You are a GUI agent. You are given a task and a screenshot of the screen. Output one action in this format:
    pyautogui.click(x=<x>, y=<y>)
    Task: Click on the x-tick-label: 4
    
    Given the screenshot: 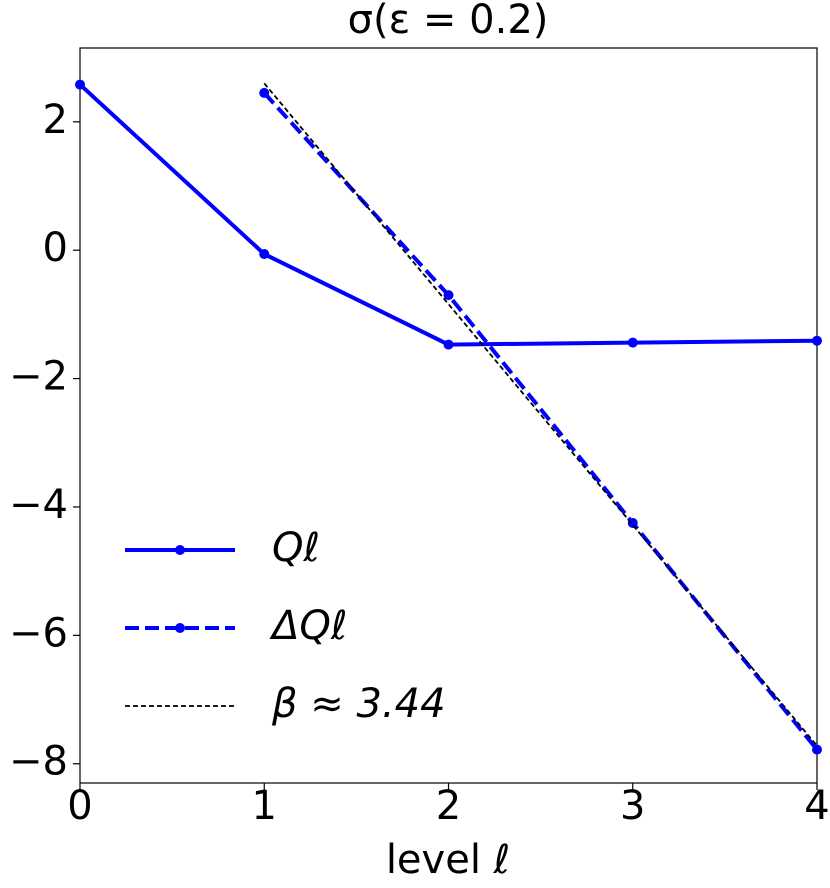 What is the action you would take?
    pyautogui.click(x=816, y=806)
    